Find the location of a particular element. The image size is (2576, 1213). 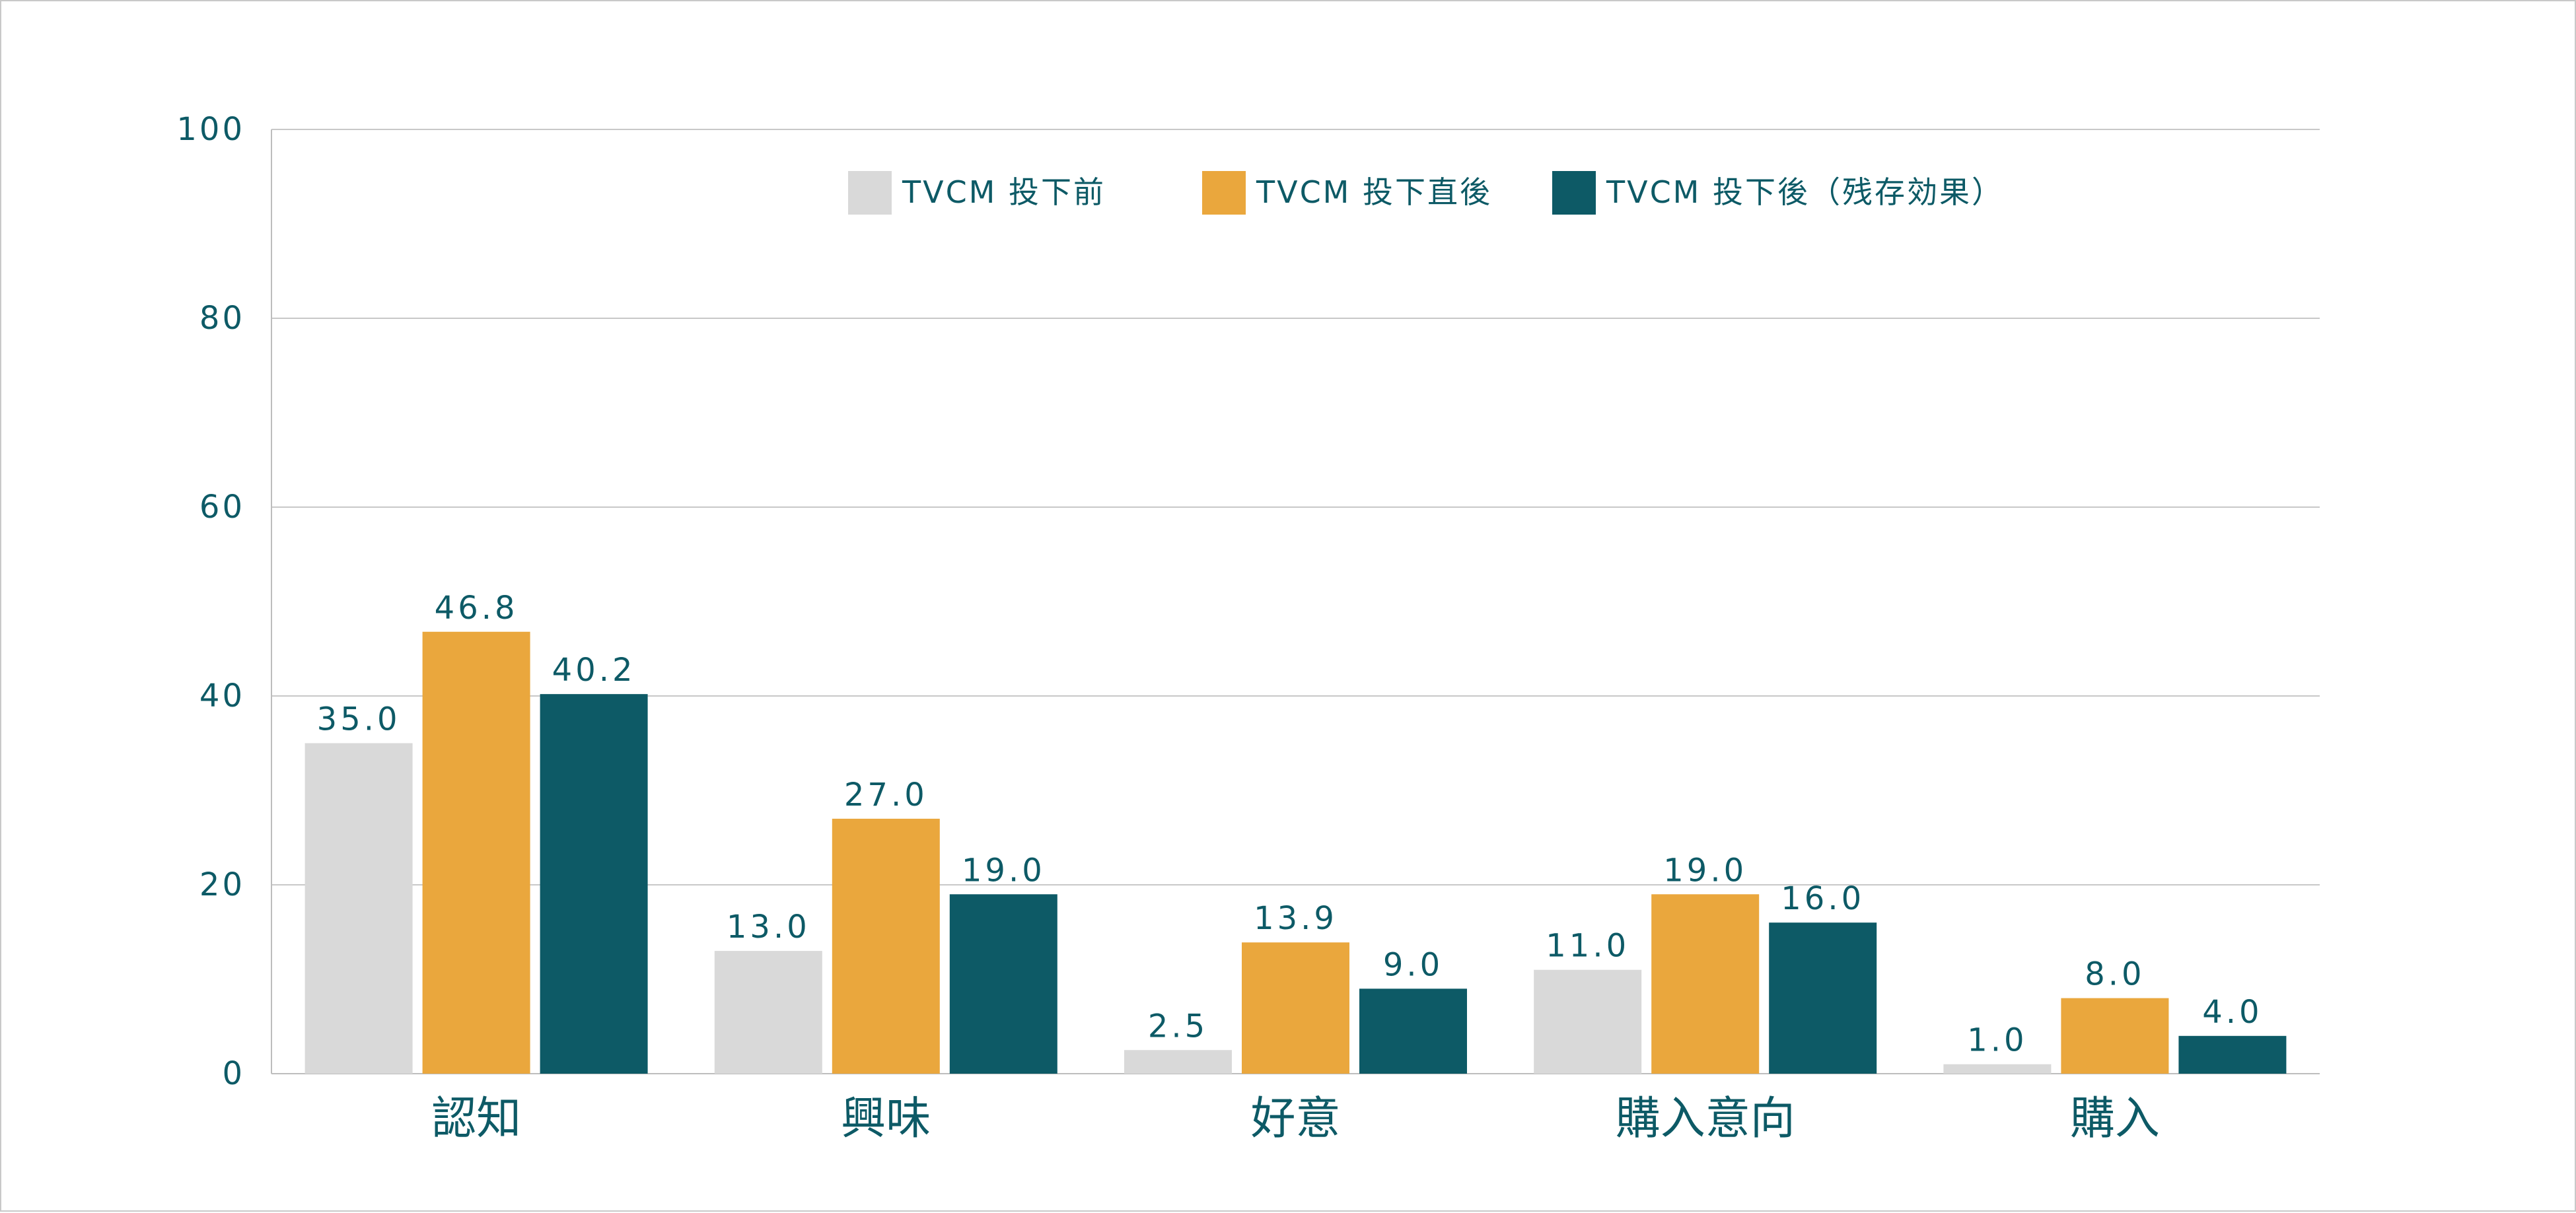

data-label: 11.0 is located at coordinates (1587, 946).